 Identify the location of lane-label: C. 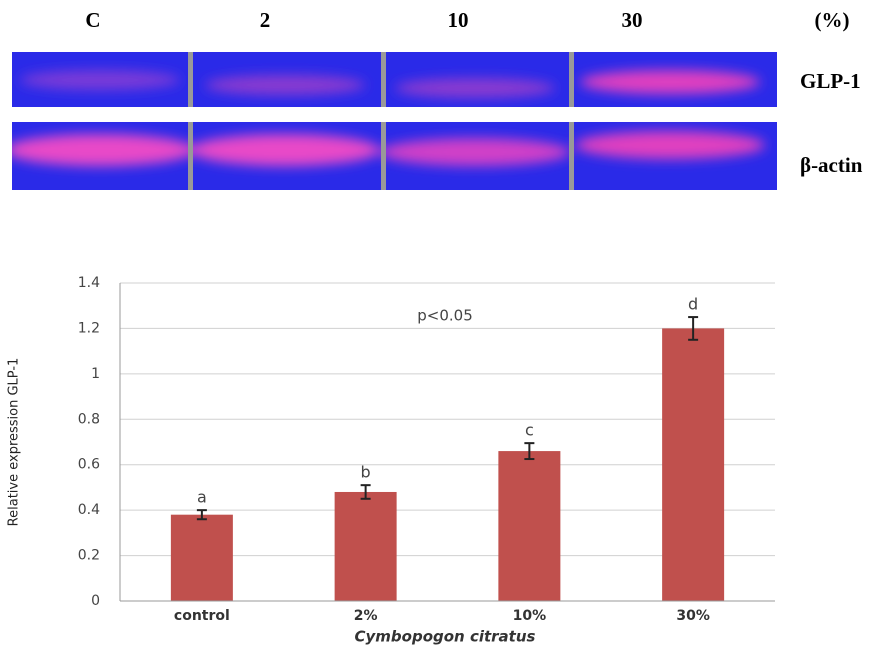
(92, 20).